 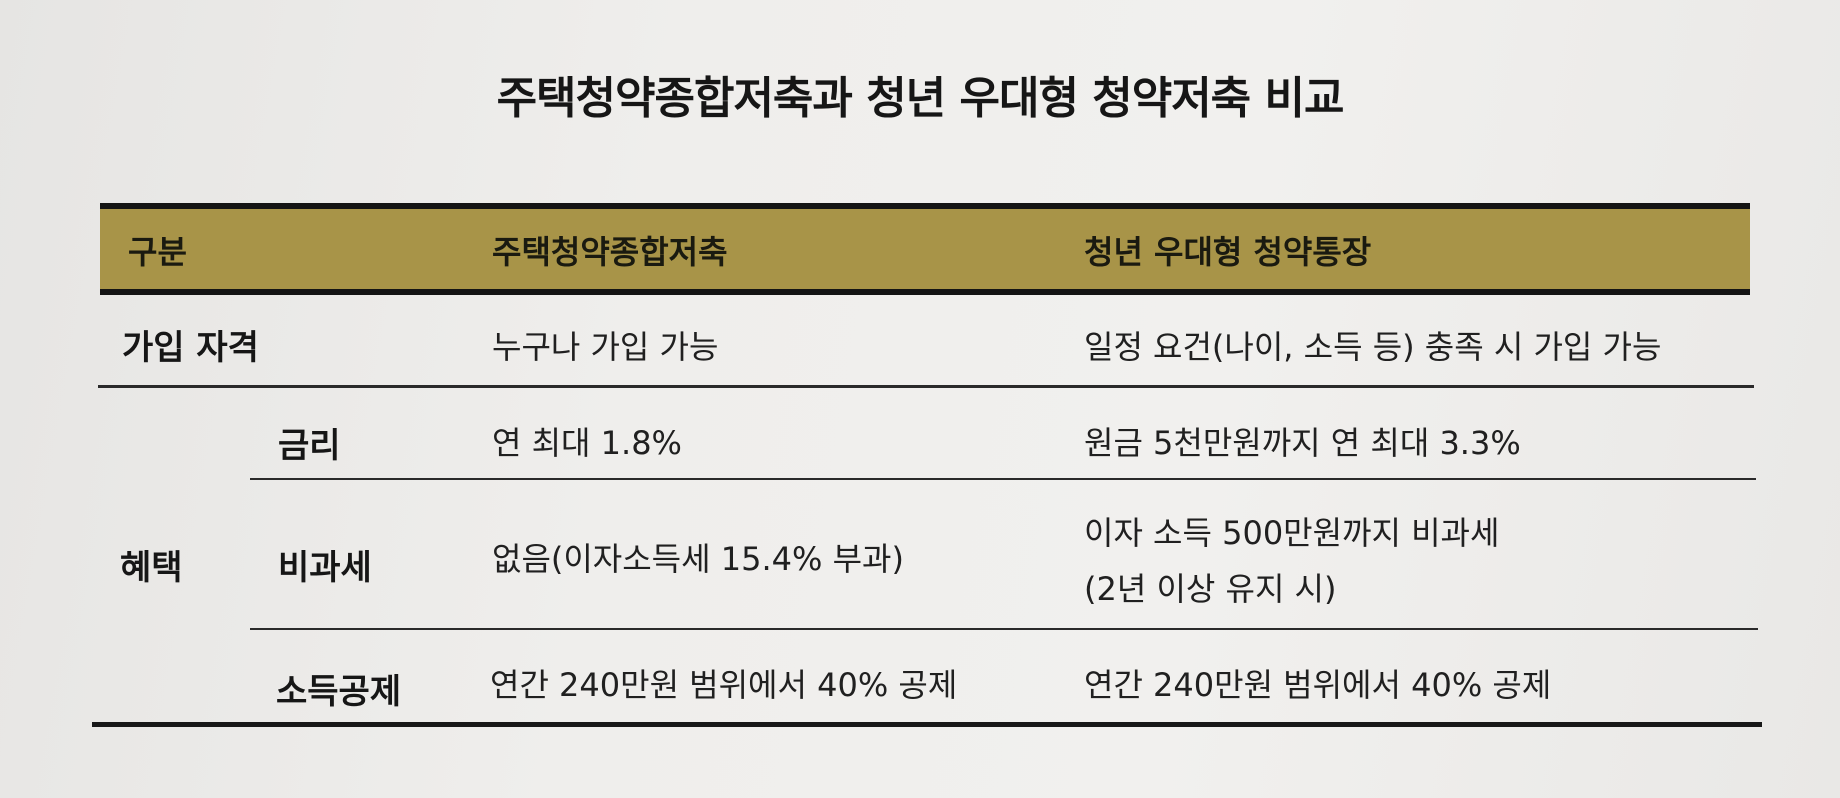 I want to click on row-taxfree-label: 비과세, so click(x=325, y=568).